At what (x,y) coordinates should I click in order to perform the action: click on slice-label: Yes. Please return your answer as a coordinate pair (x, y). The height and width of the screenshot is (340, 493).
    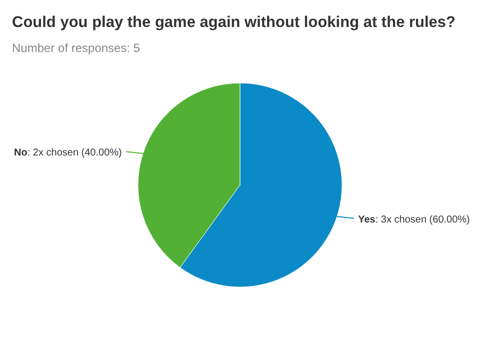
    Looking at the image, I should click on (367, 220).